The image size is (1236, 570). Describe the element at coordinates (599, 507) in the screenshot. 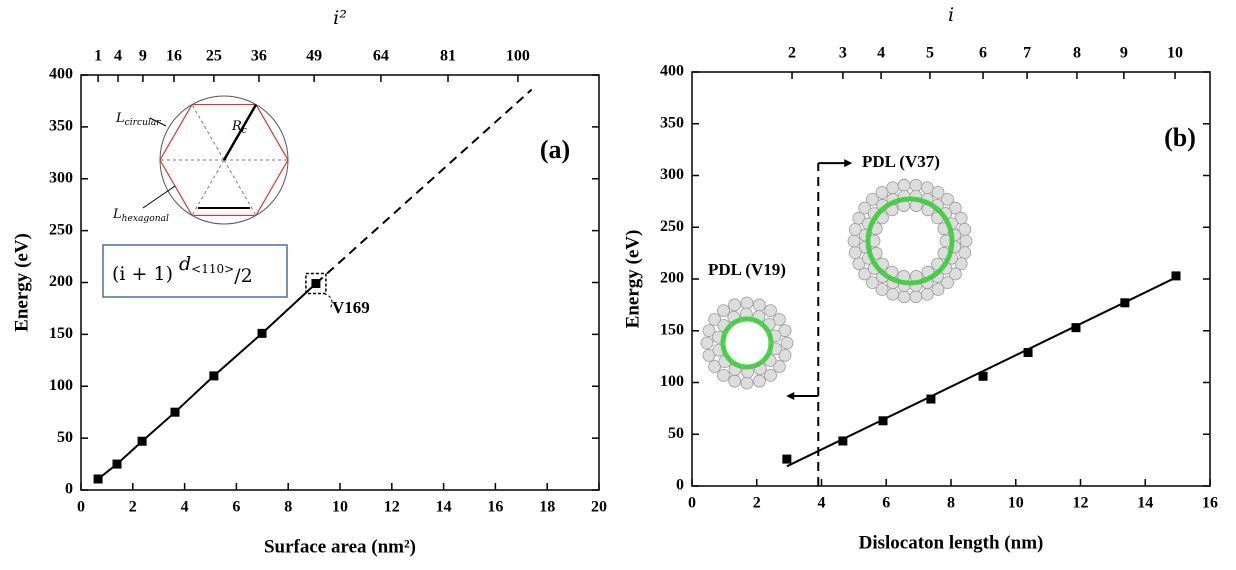

I see `x-tick-label: 20` at that location.